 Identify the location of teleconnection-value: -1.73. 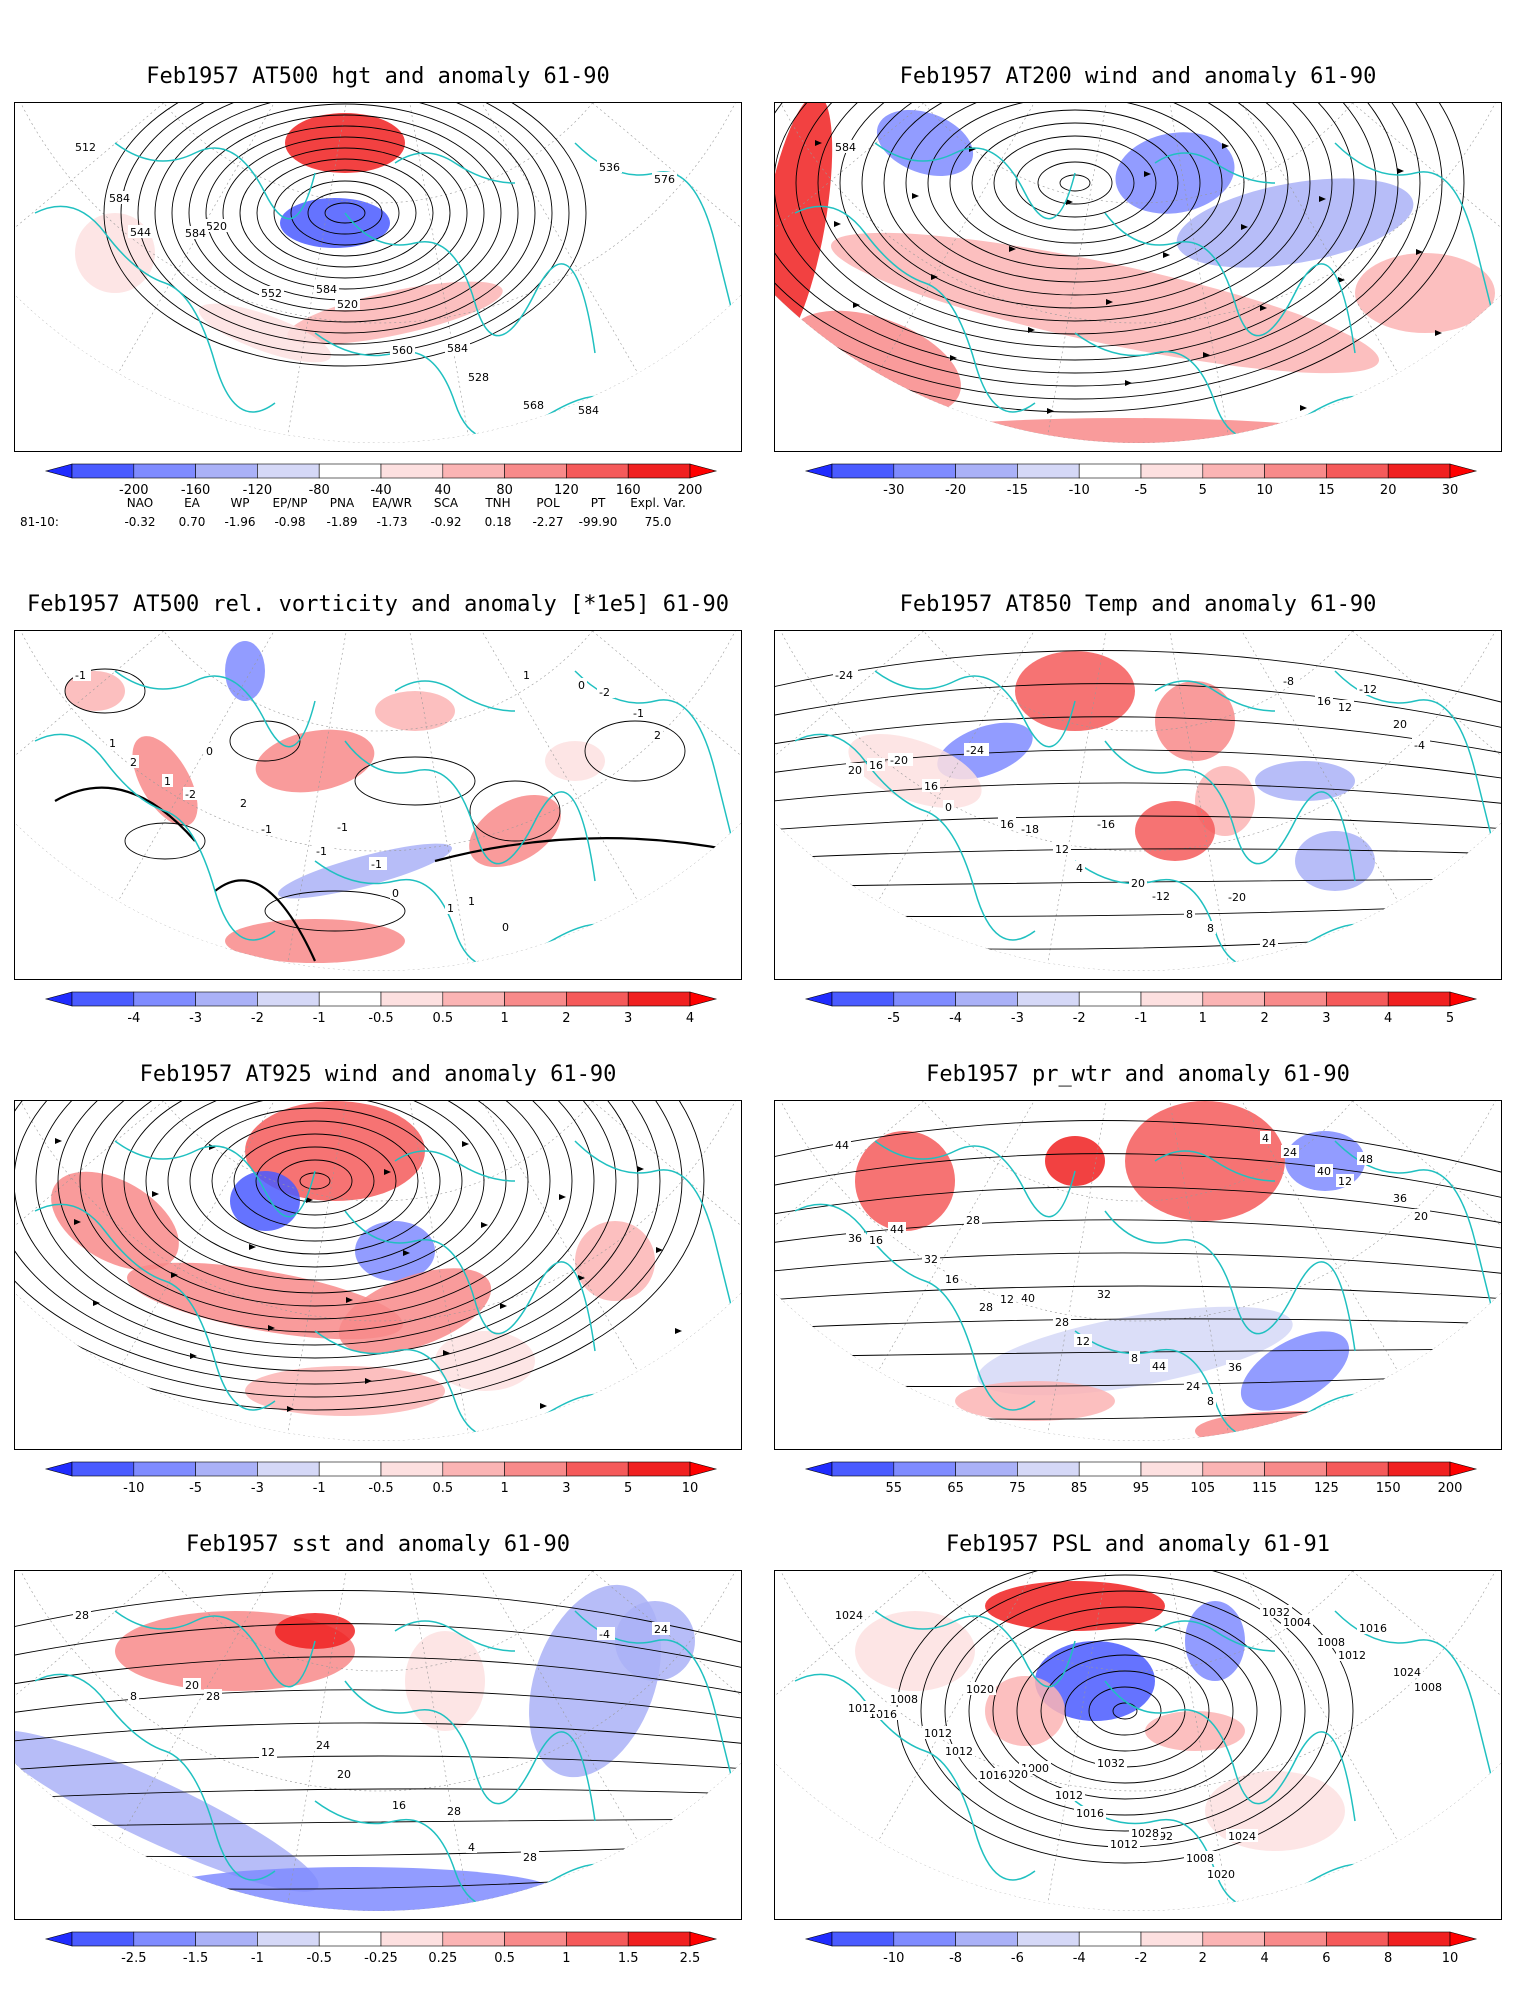
(392, 522).